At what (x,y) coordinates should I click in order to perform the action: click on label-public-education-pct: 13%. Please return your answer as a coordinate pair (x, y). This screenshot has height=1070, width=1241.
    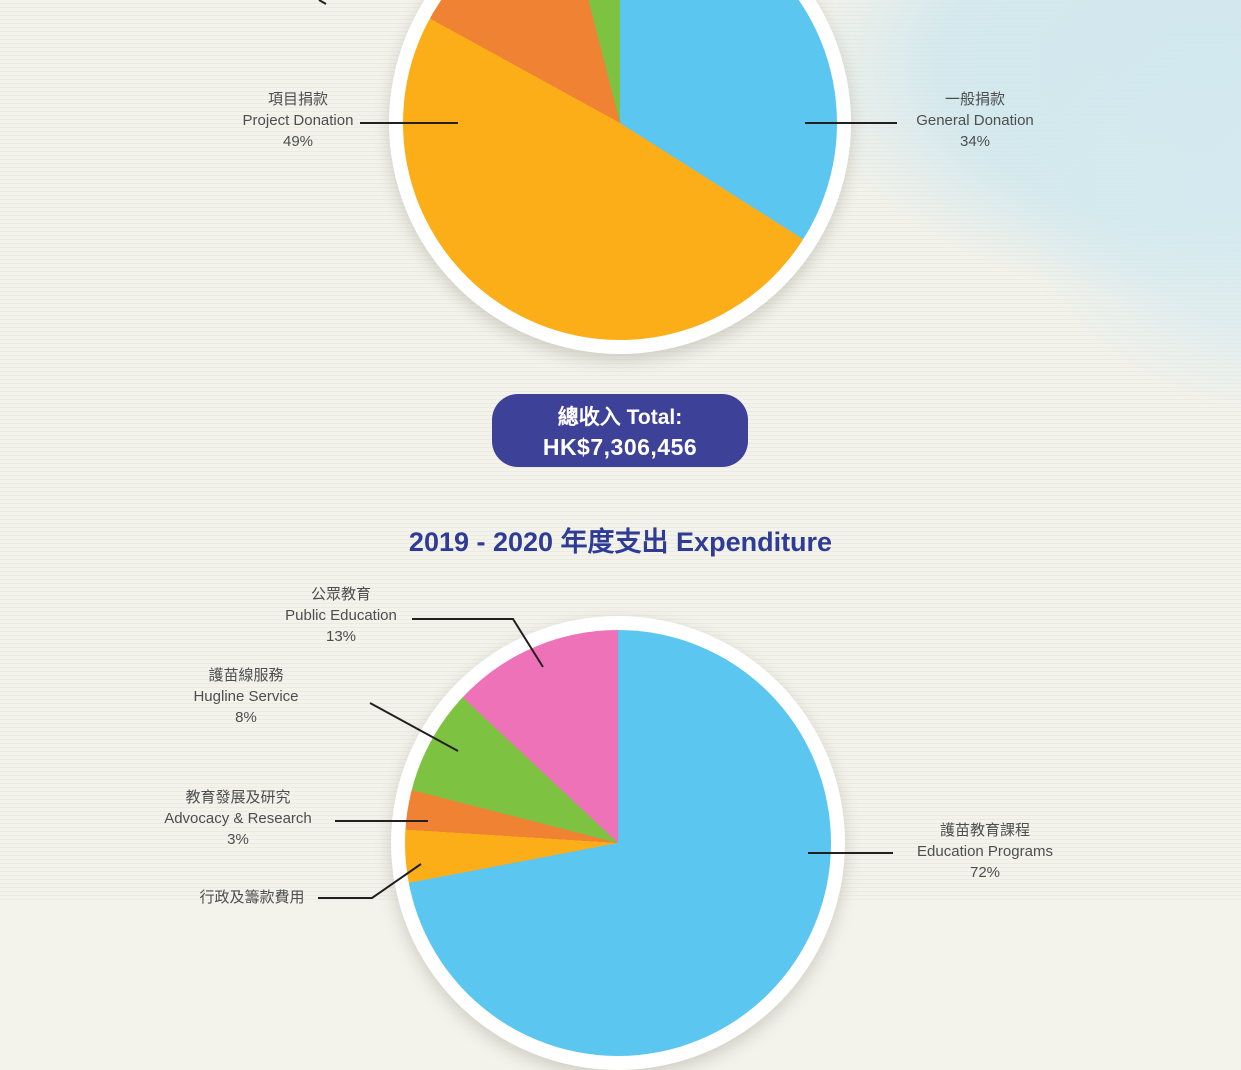
    Looking at the image, I should click on (341, 636).